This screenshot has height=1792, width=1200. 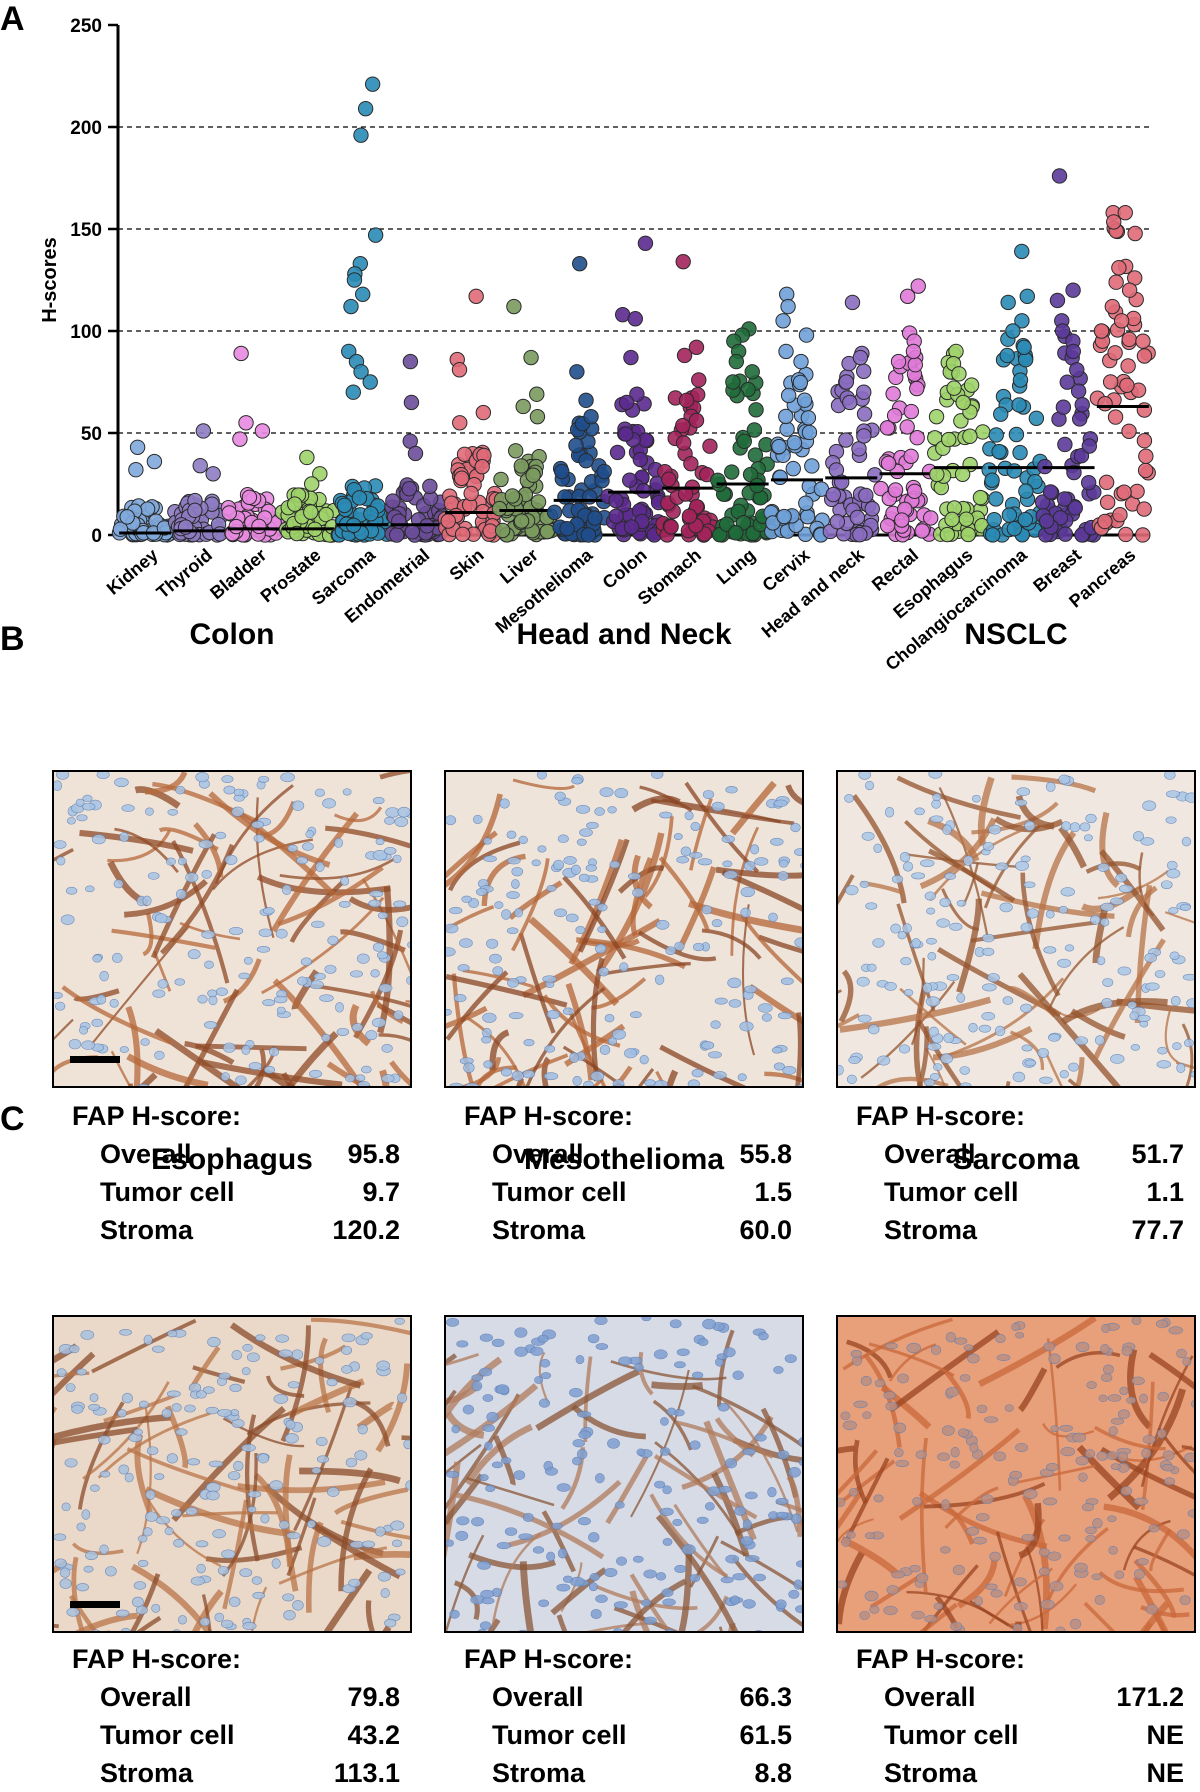 What do you see at coordinates (236, 1154) in the screenshot?
I see `overall-row: Overall 95.8` at bounding box center [236, 1154].